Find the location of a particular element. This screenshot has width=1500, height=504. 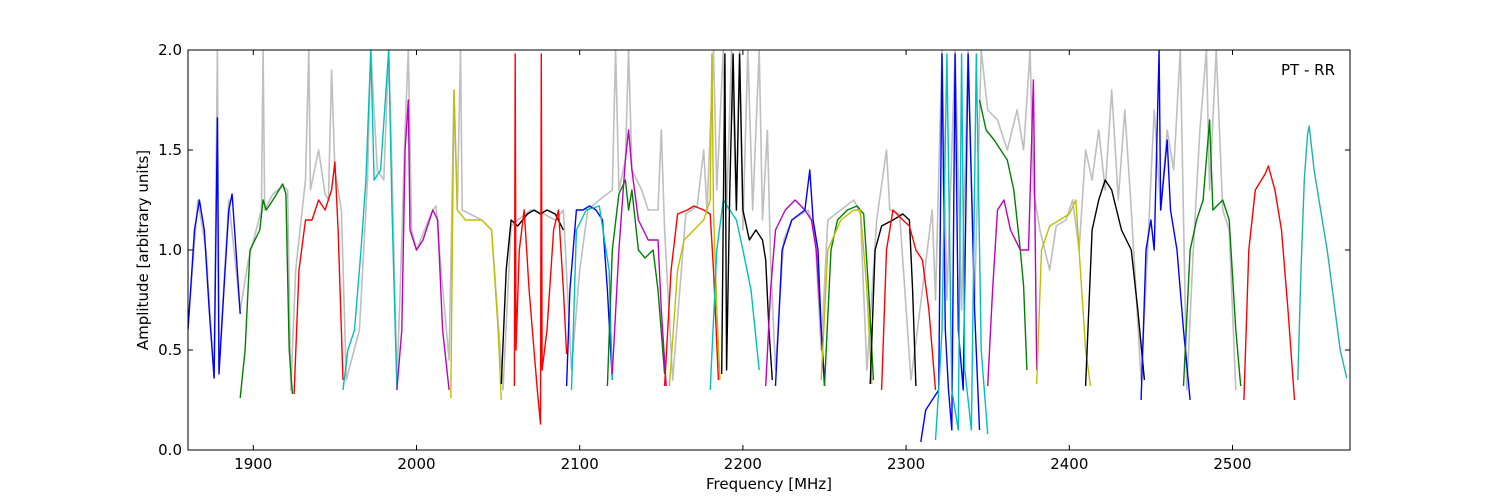

x-tick-label: 1900 is located at coordinates (253, 464).